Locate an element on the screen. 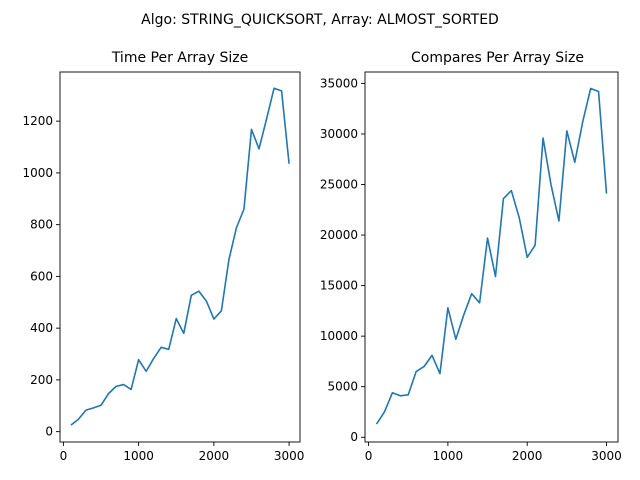  y-tick-label: 20000 is located at coordinates (339, 235).